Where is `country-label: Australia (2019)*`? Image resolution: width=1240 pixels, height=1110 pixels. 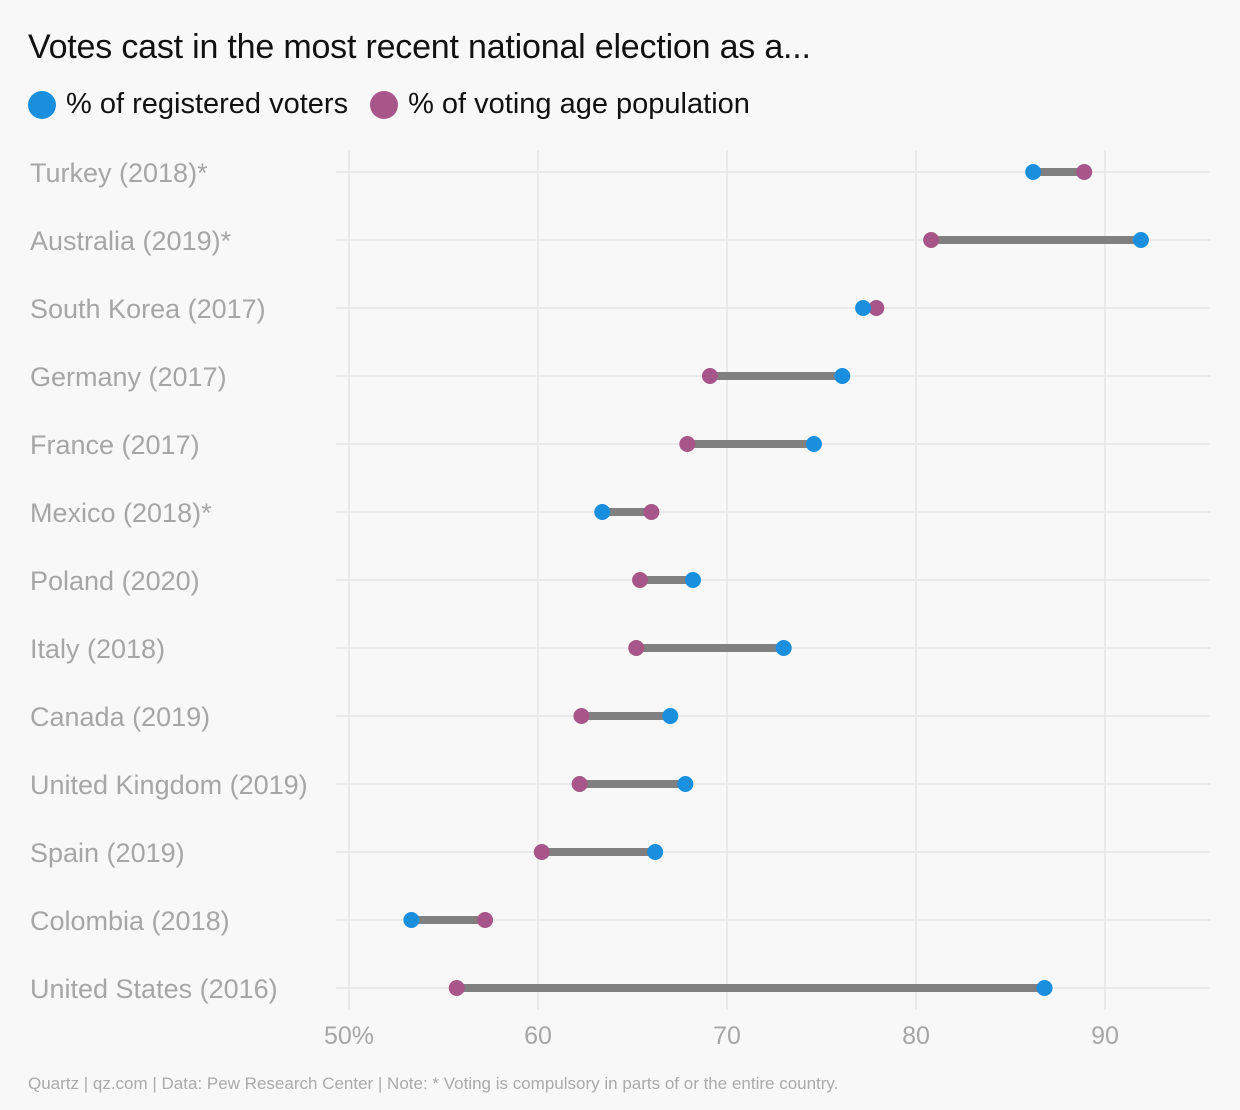 country-label: Australia (2019)* is located at coordinates (131, 241).